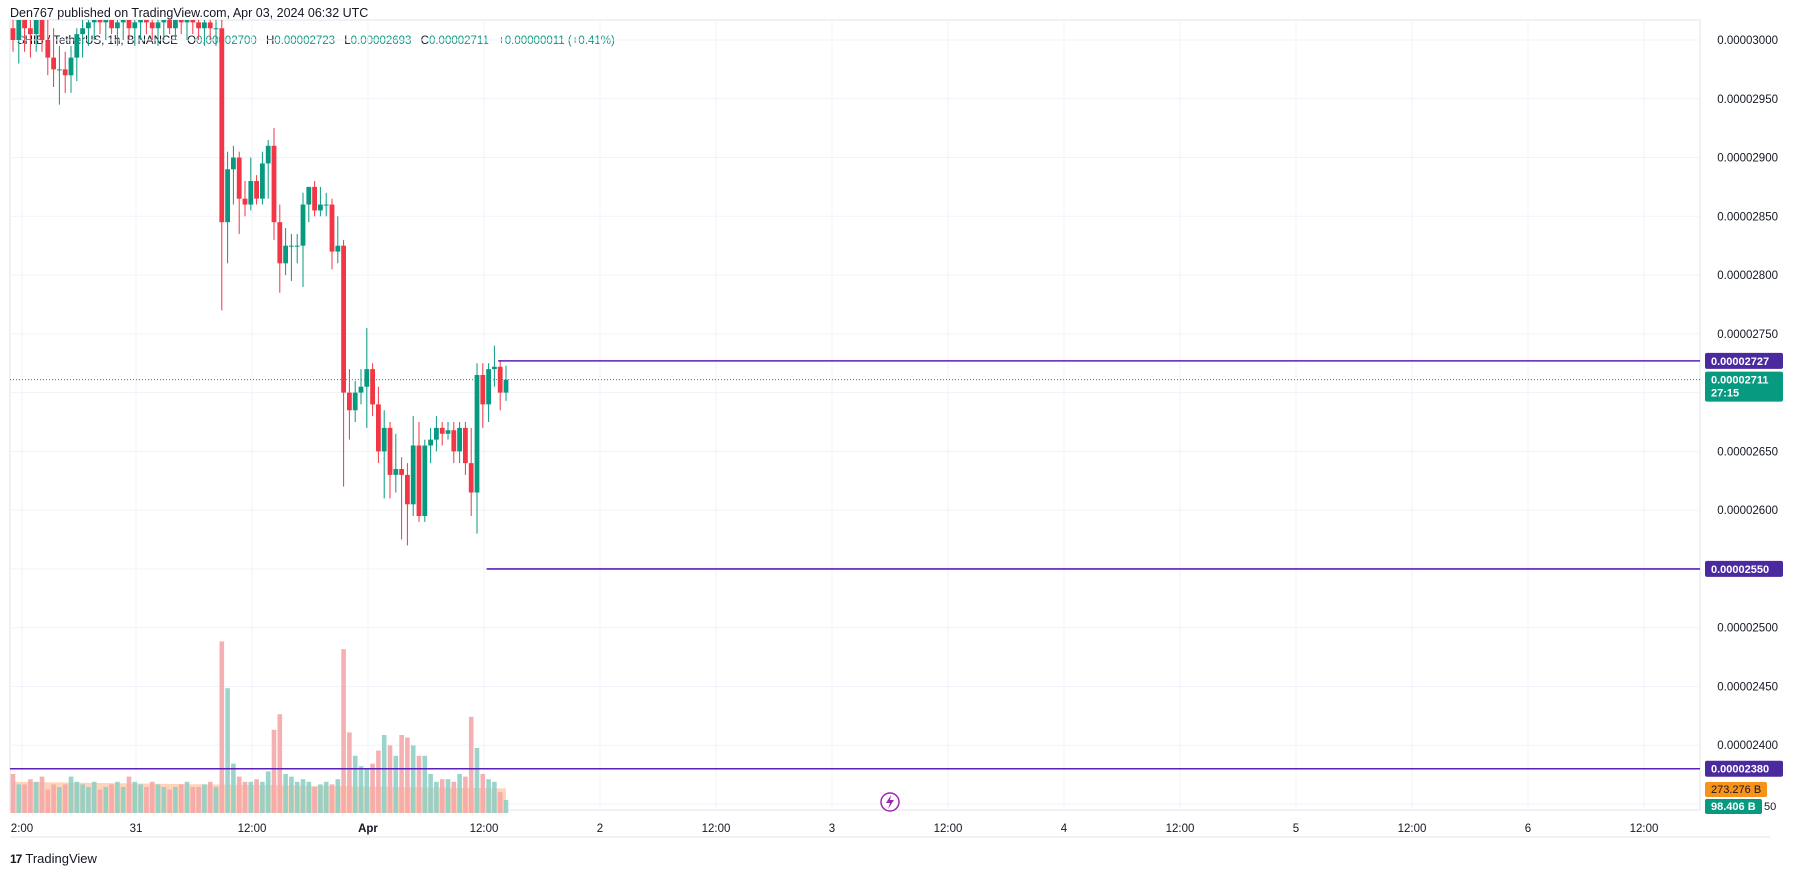 The image size is (1794, 877). What do you see at coordinates (1747, 335) in the screenshot?
I see `y-tick-label: 0.00002750` at bounding box center [1747, 335].